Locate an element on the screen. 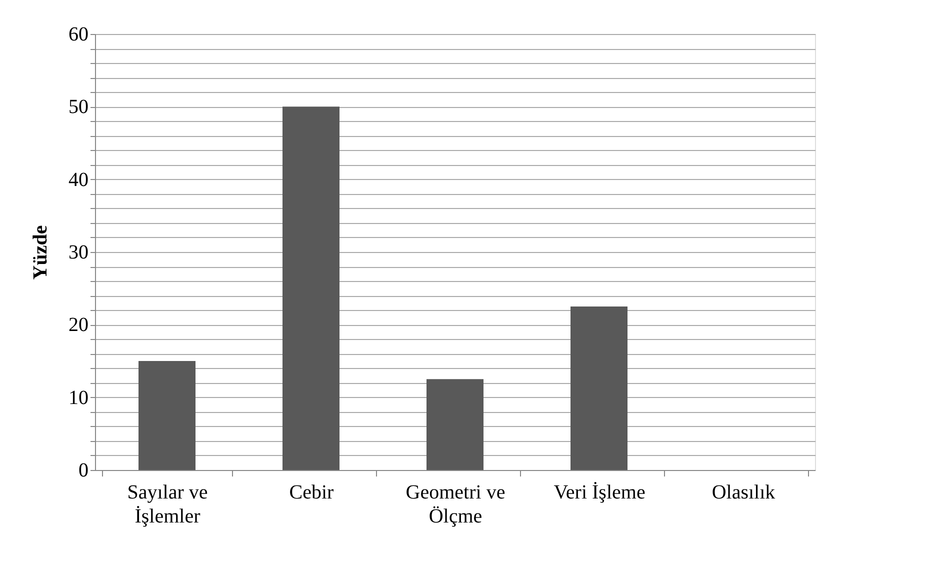  x-tick-label: Olasılık is located at coordinates (744, 493).